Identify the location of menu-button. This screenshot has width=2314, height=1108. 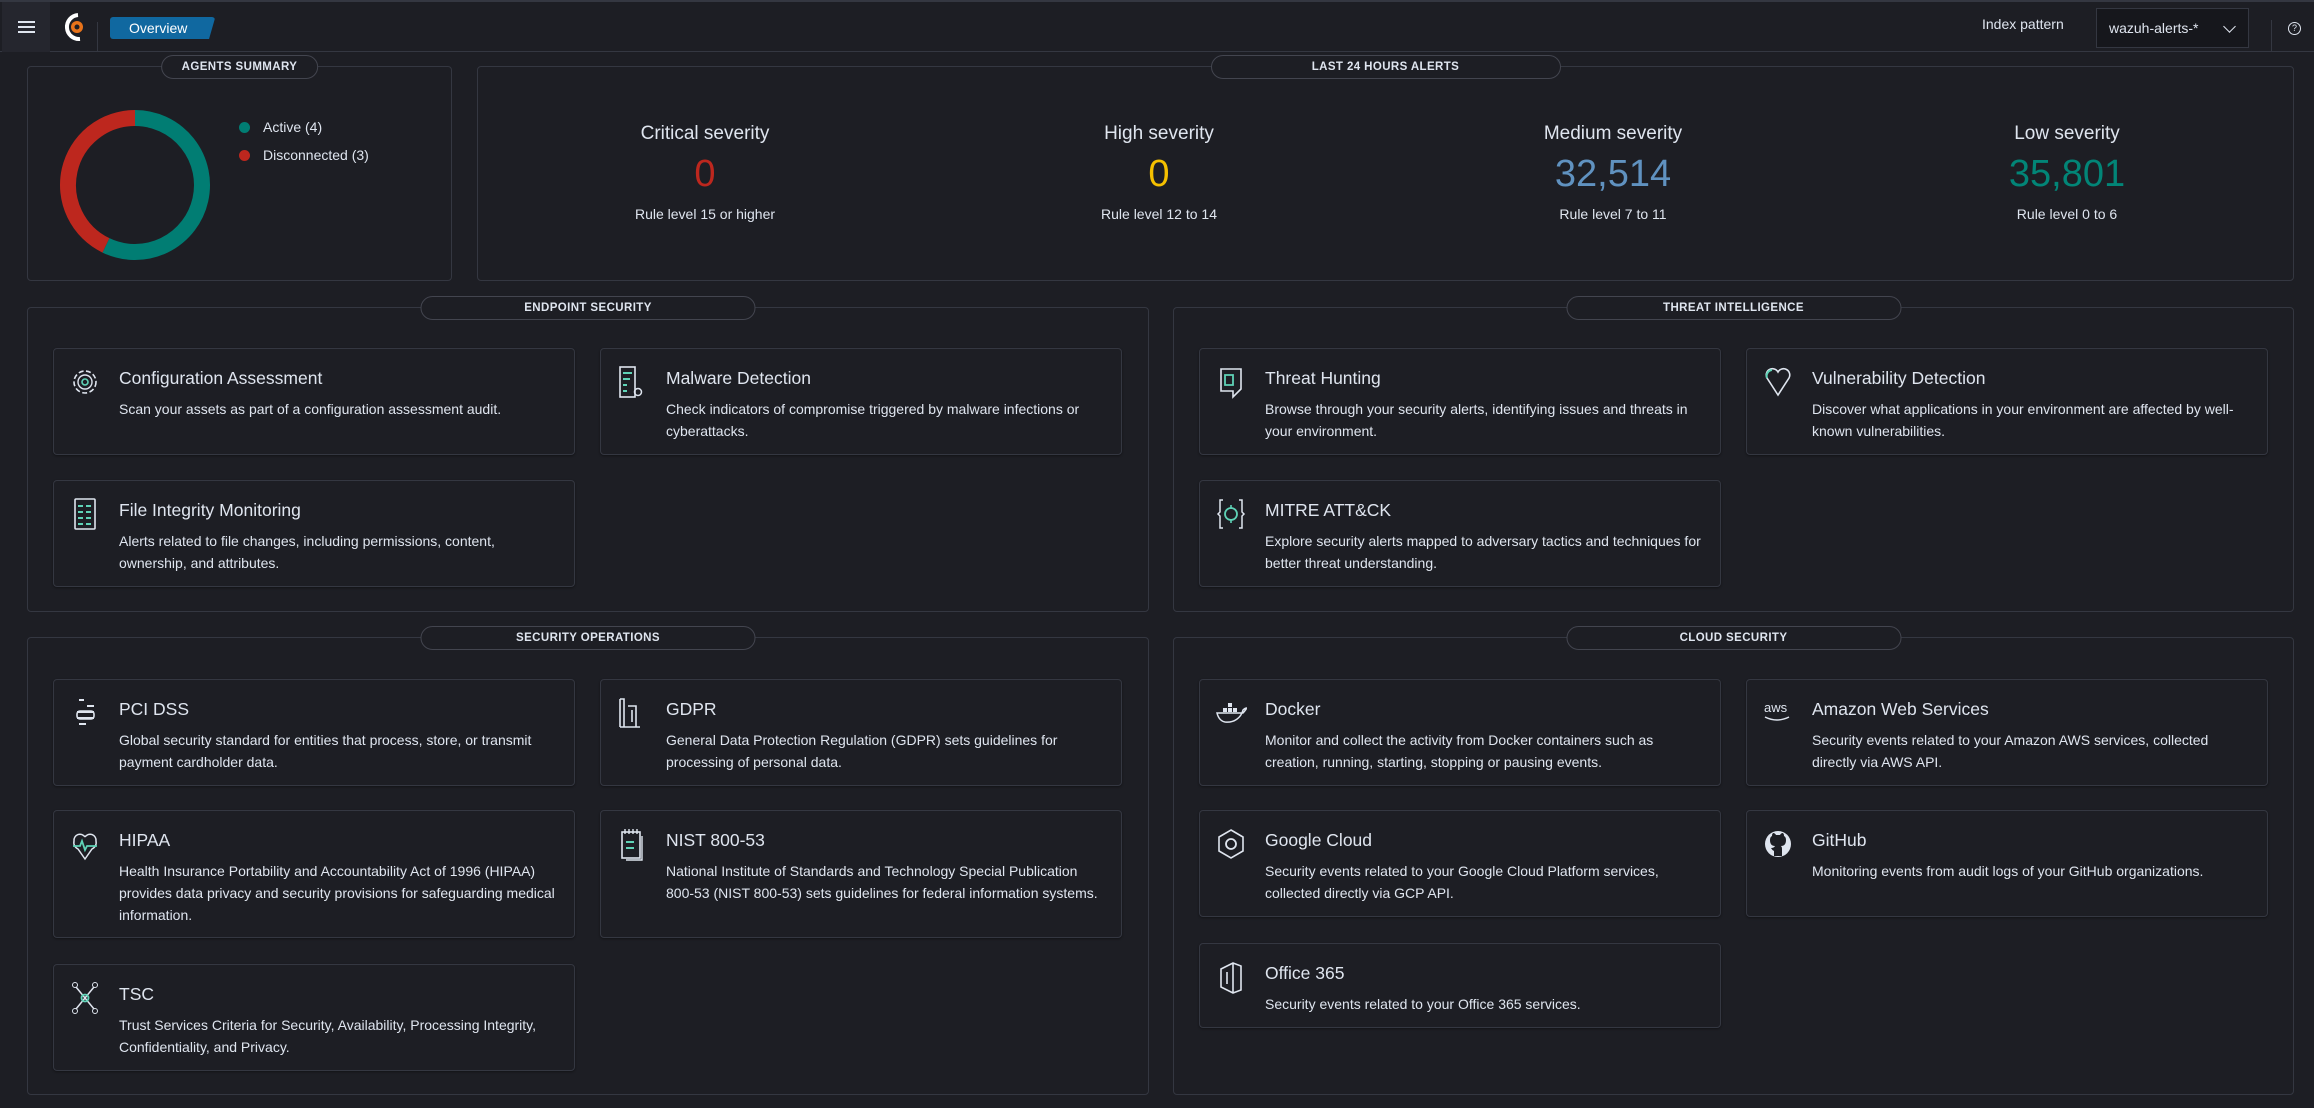
(26, 27).